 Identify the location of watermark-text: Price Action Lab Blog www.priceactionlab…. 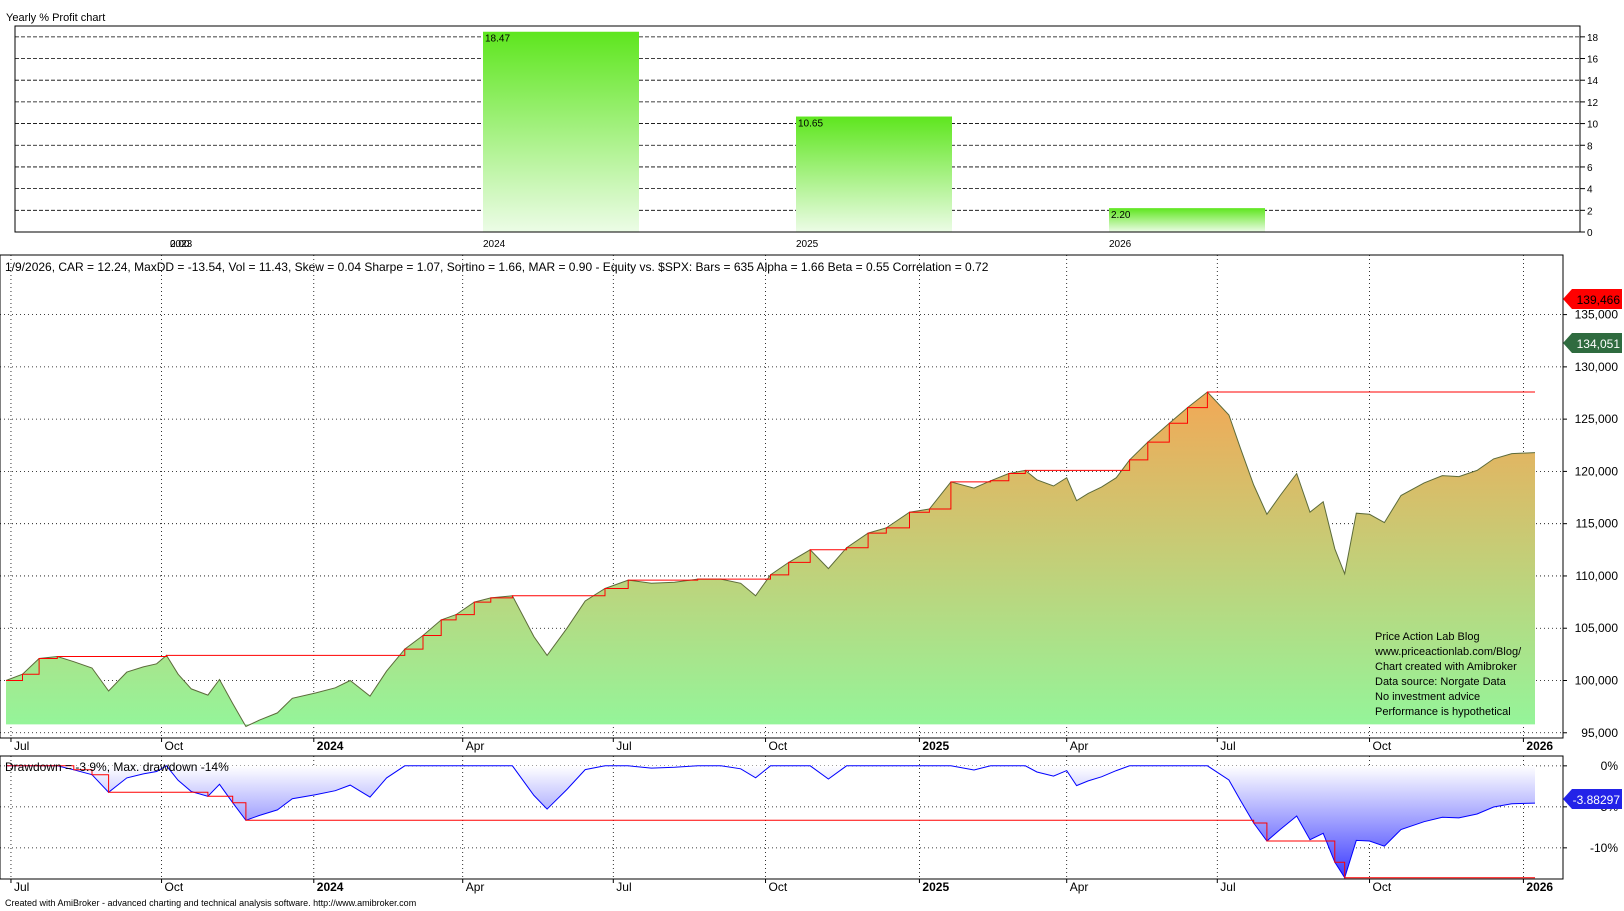
(1448, 674).